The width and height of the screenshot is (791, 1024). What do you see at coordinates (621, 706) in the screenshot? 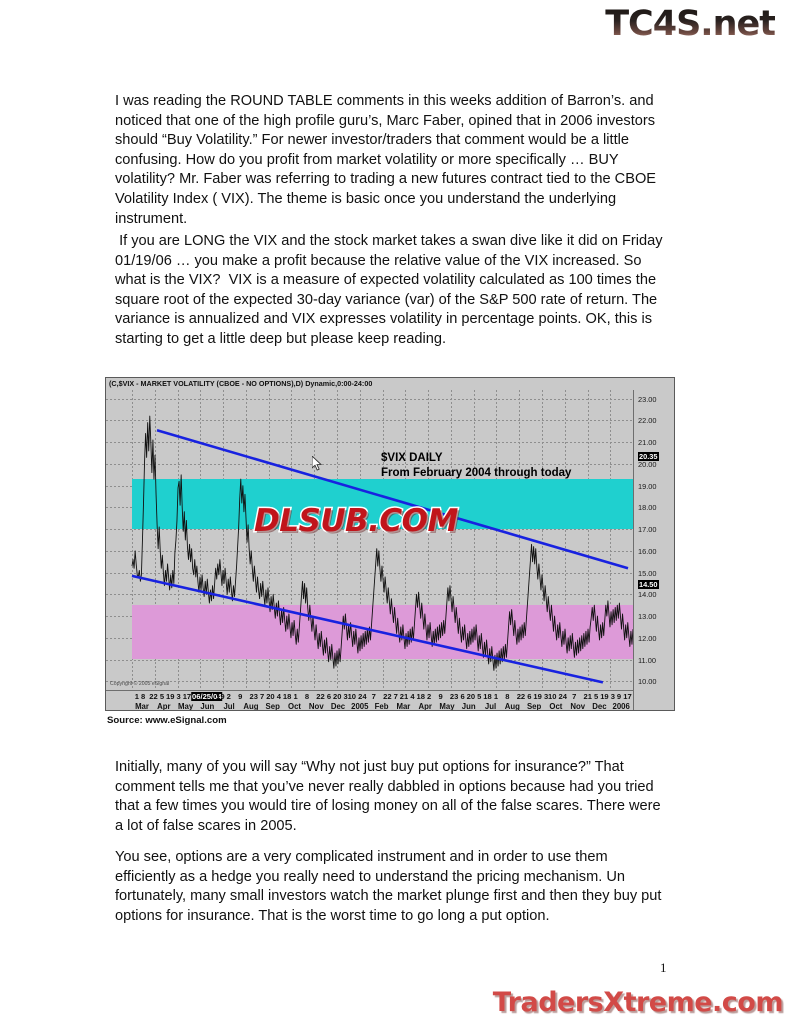
I see `date-axis-month: 2006` at bounding box center [621, 706].